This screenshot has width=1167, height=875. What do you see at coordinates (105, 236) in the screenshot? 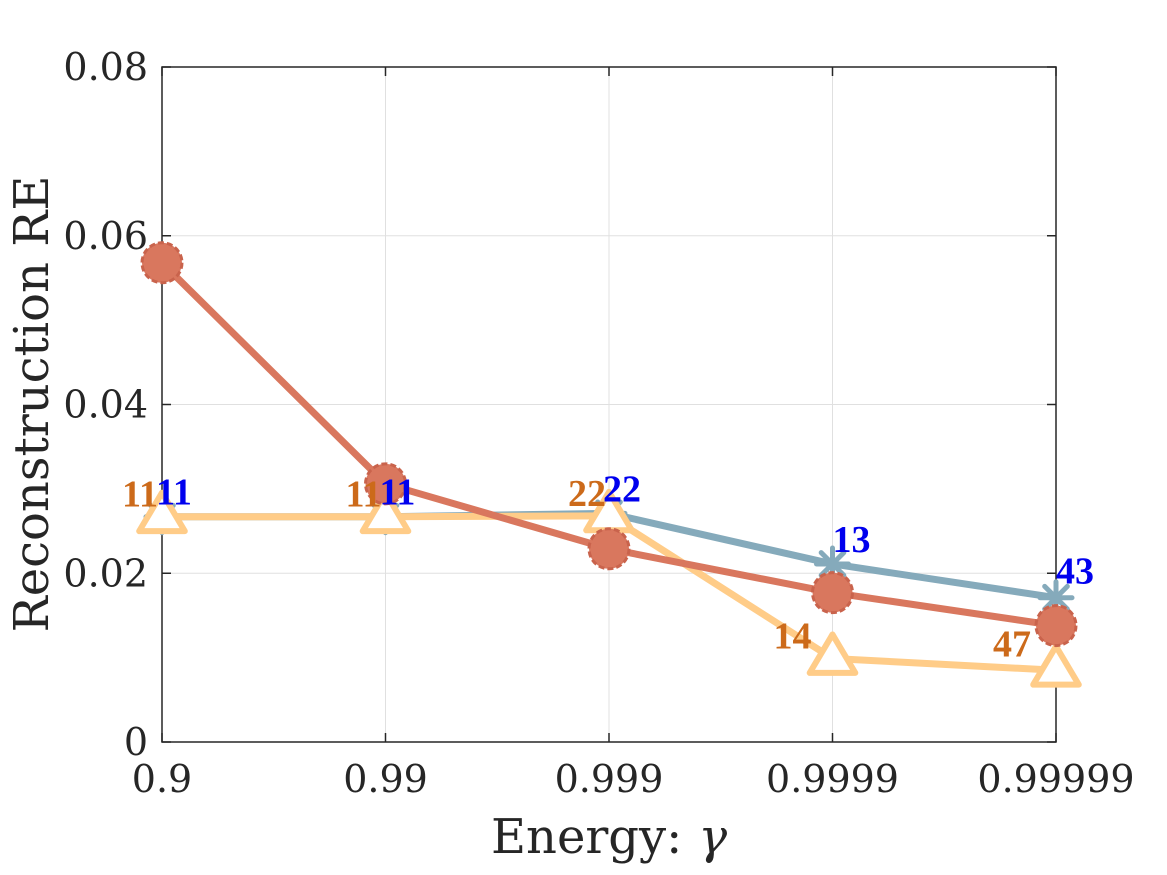
I see `y-tick-label: 0.06` at bounding box center [105, 236].